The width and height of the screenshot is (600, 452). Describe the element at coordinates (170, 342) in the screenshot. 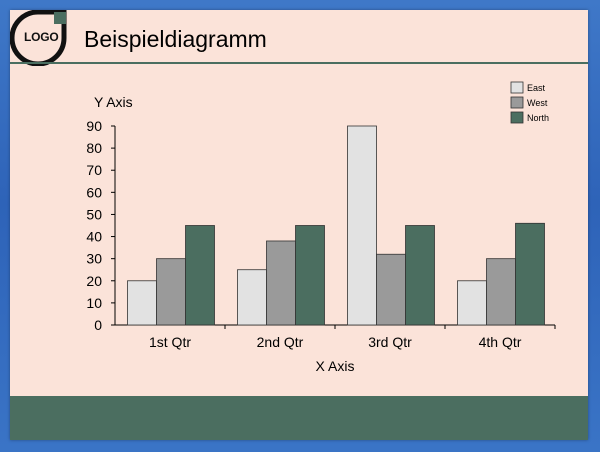

I see `x-tick-label: 1st Qtr` at that location.